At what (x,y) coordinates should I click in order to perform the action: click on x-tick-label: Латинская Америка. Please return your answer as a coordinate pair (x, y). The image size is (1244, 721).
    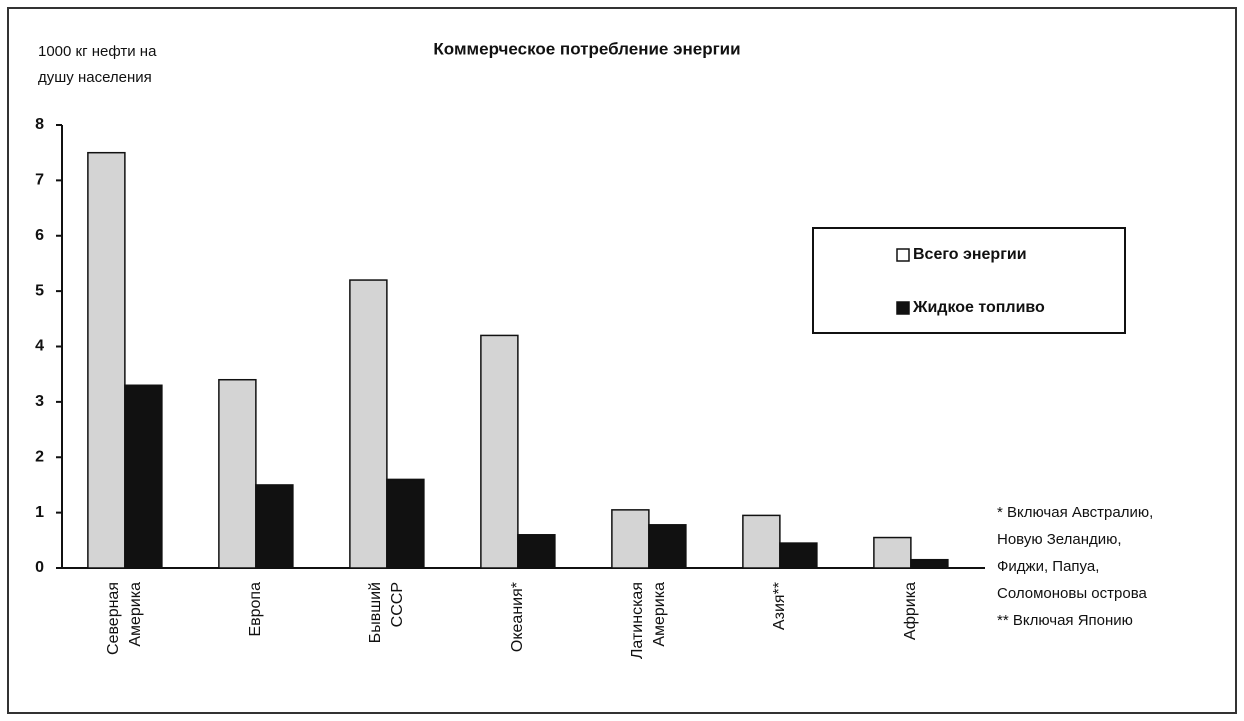
    Looking at the image, I should click on (648, 620).